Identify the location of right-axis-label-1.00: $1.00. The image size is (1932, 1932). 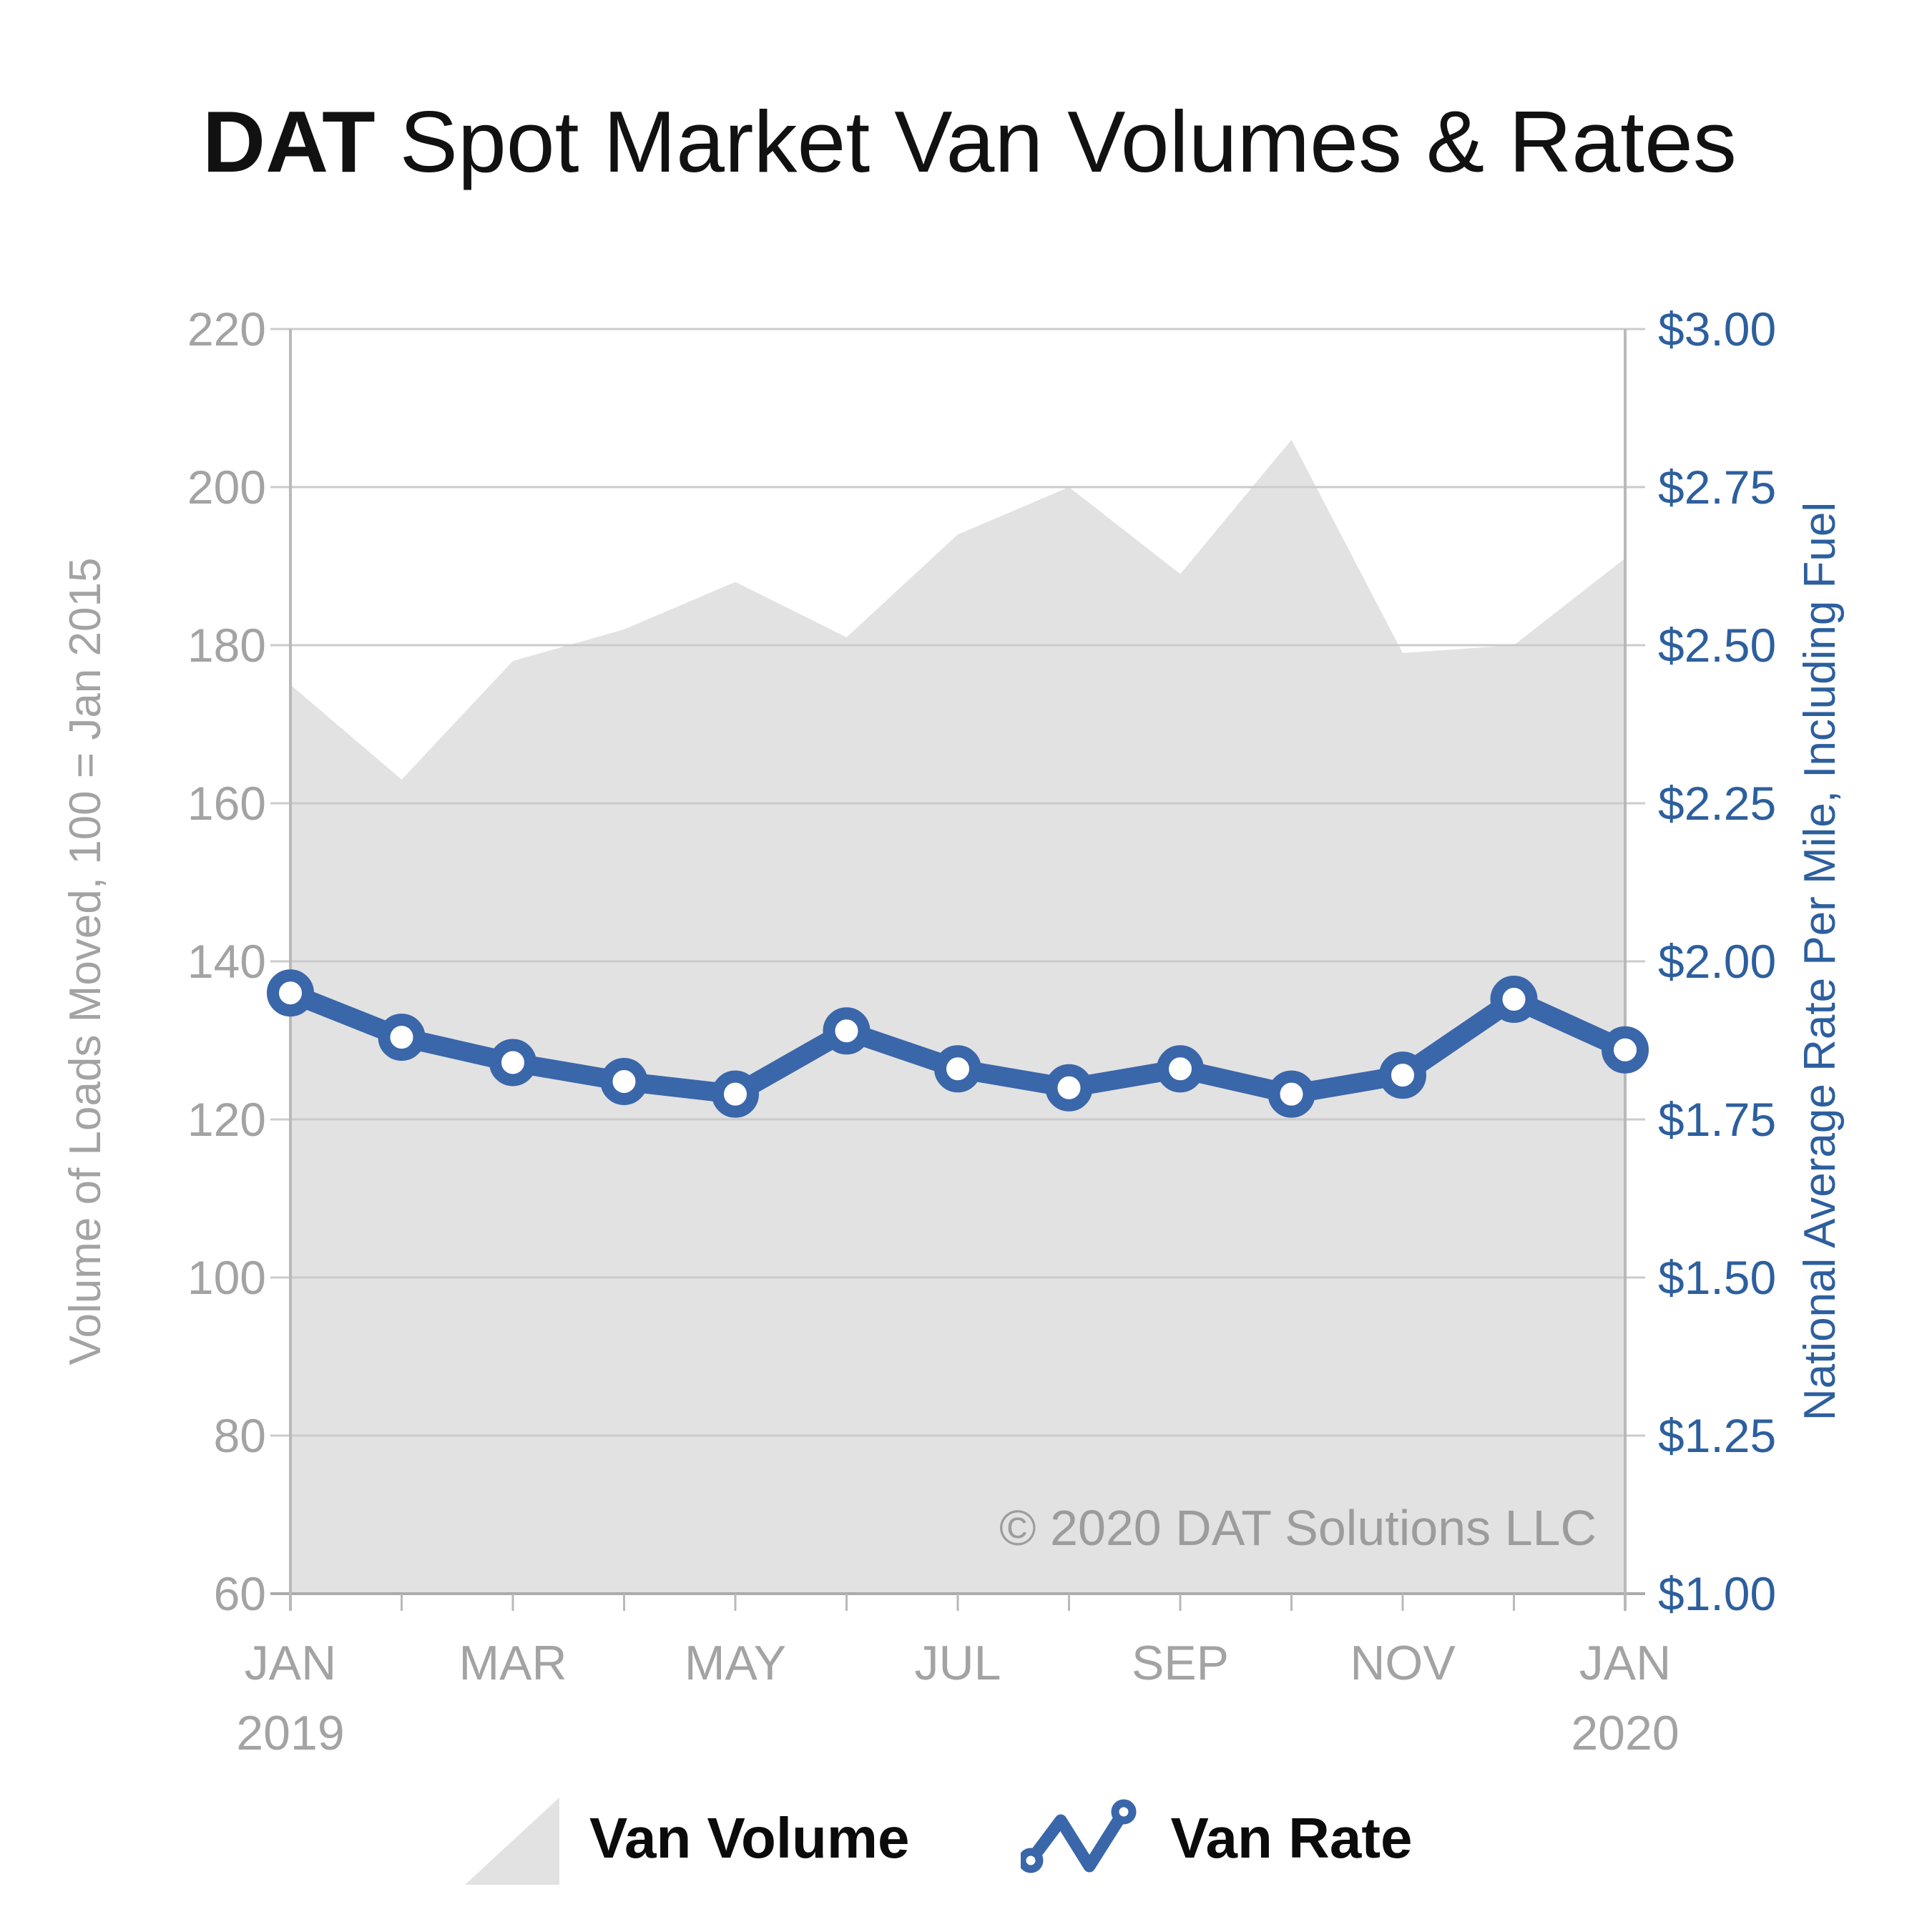
(1717, 1593).